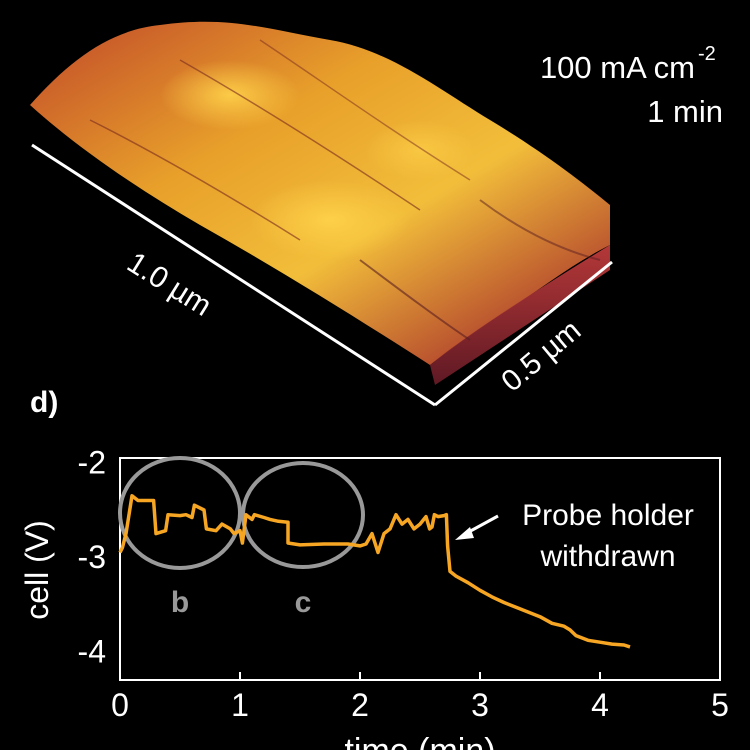 The image size is (750, 750). What do you see at coordinates (600, 705) in the screenshot?
I see `x-tick-label: 4` at bounding box center [600, 705].